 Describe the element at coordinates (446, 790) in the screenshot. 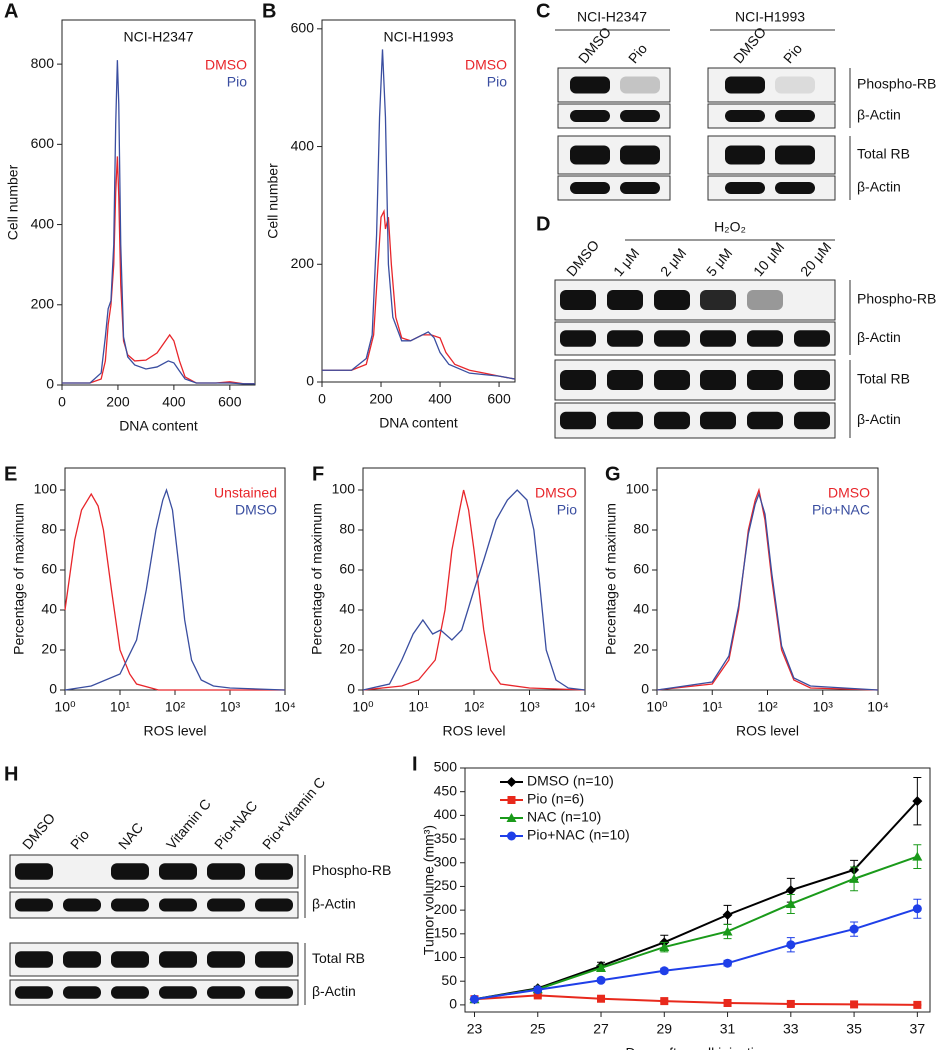

I see `y-tick-label: 450` at that location.